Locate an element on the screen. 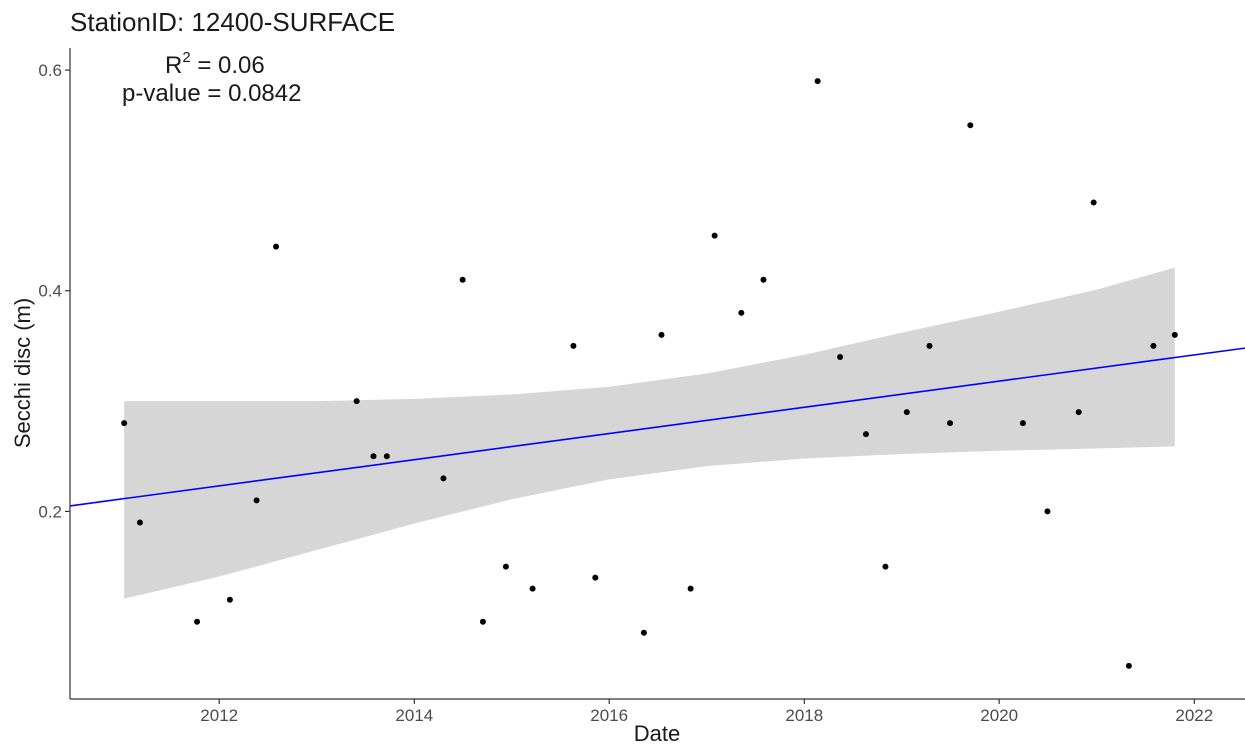 Image resolution: width=1245 pixels, height=746 pixels. y-tick-label: 0.6 is located at coordinates (50, 70).